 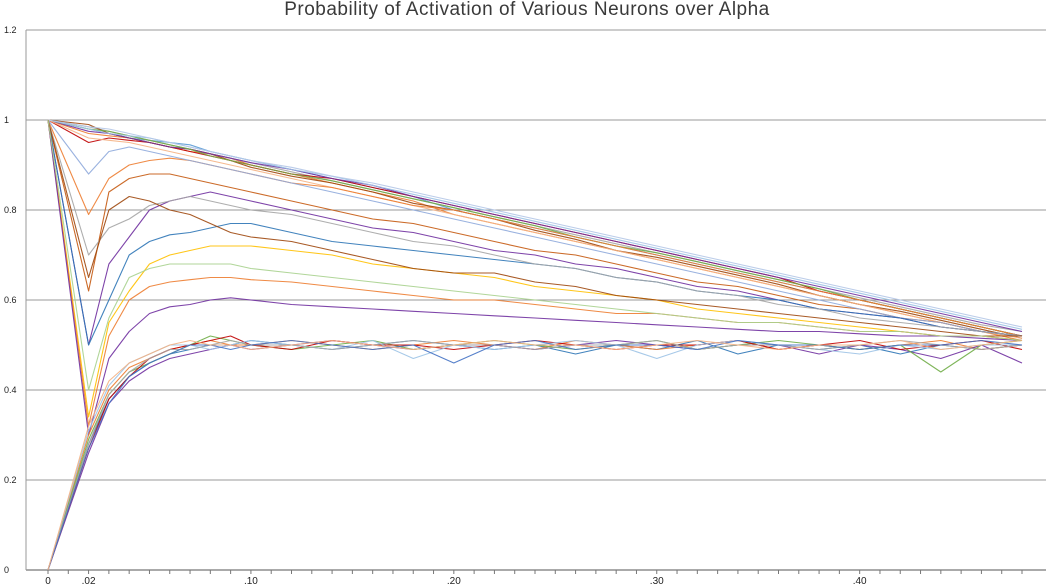 What do you see at coordinates (251, 581) in the screenshot?
I see `x-tick-label: .10` at bounding box center [251, 581].